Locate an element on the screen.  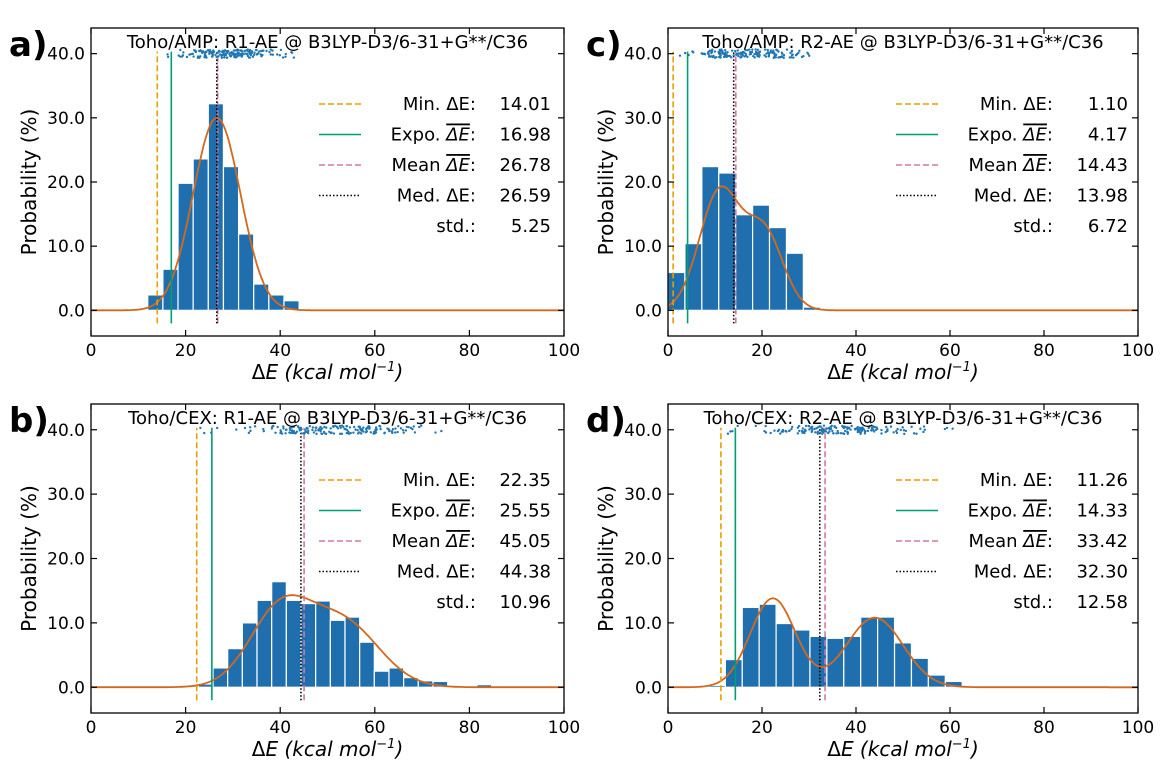
fit-curve is located at coordinates (903, 248).